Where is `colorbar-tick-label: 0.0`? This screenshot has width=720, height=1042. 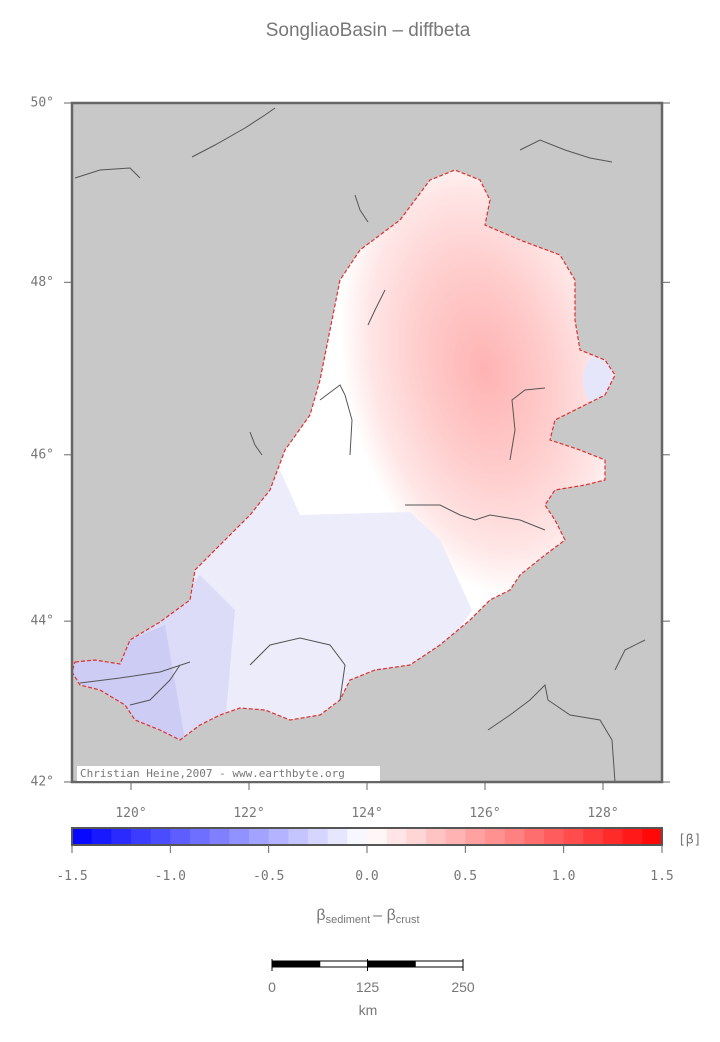
colorbar-tick-label: 0.0 is located at coordinates (366, 876).